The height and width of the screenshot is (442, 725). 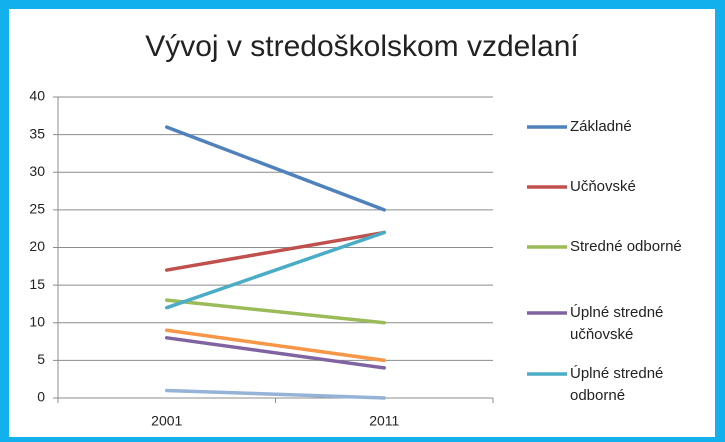 I want to click on y-tick-label: 25, so click(x=37, y=209).